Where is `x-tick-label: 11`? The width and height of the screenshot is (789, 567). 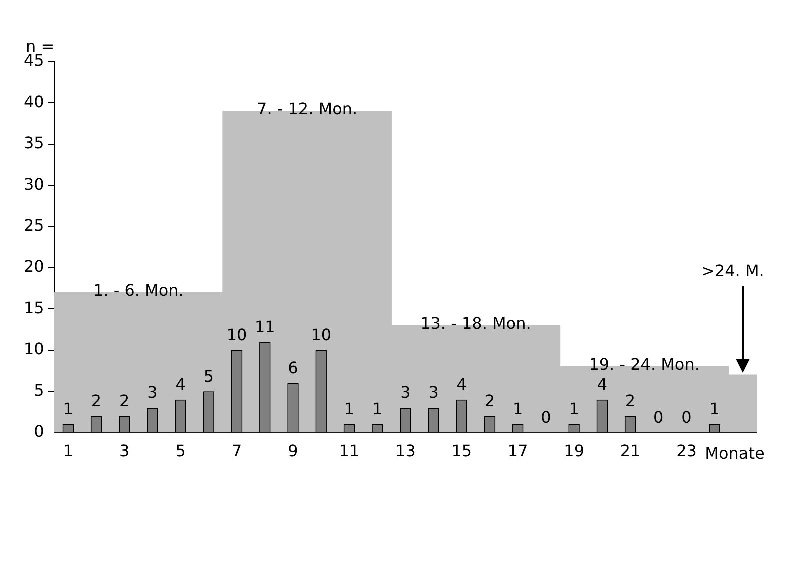 x-tick-label: 11 is located at coordinates (349, 451).